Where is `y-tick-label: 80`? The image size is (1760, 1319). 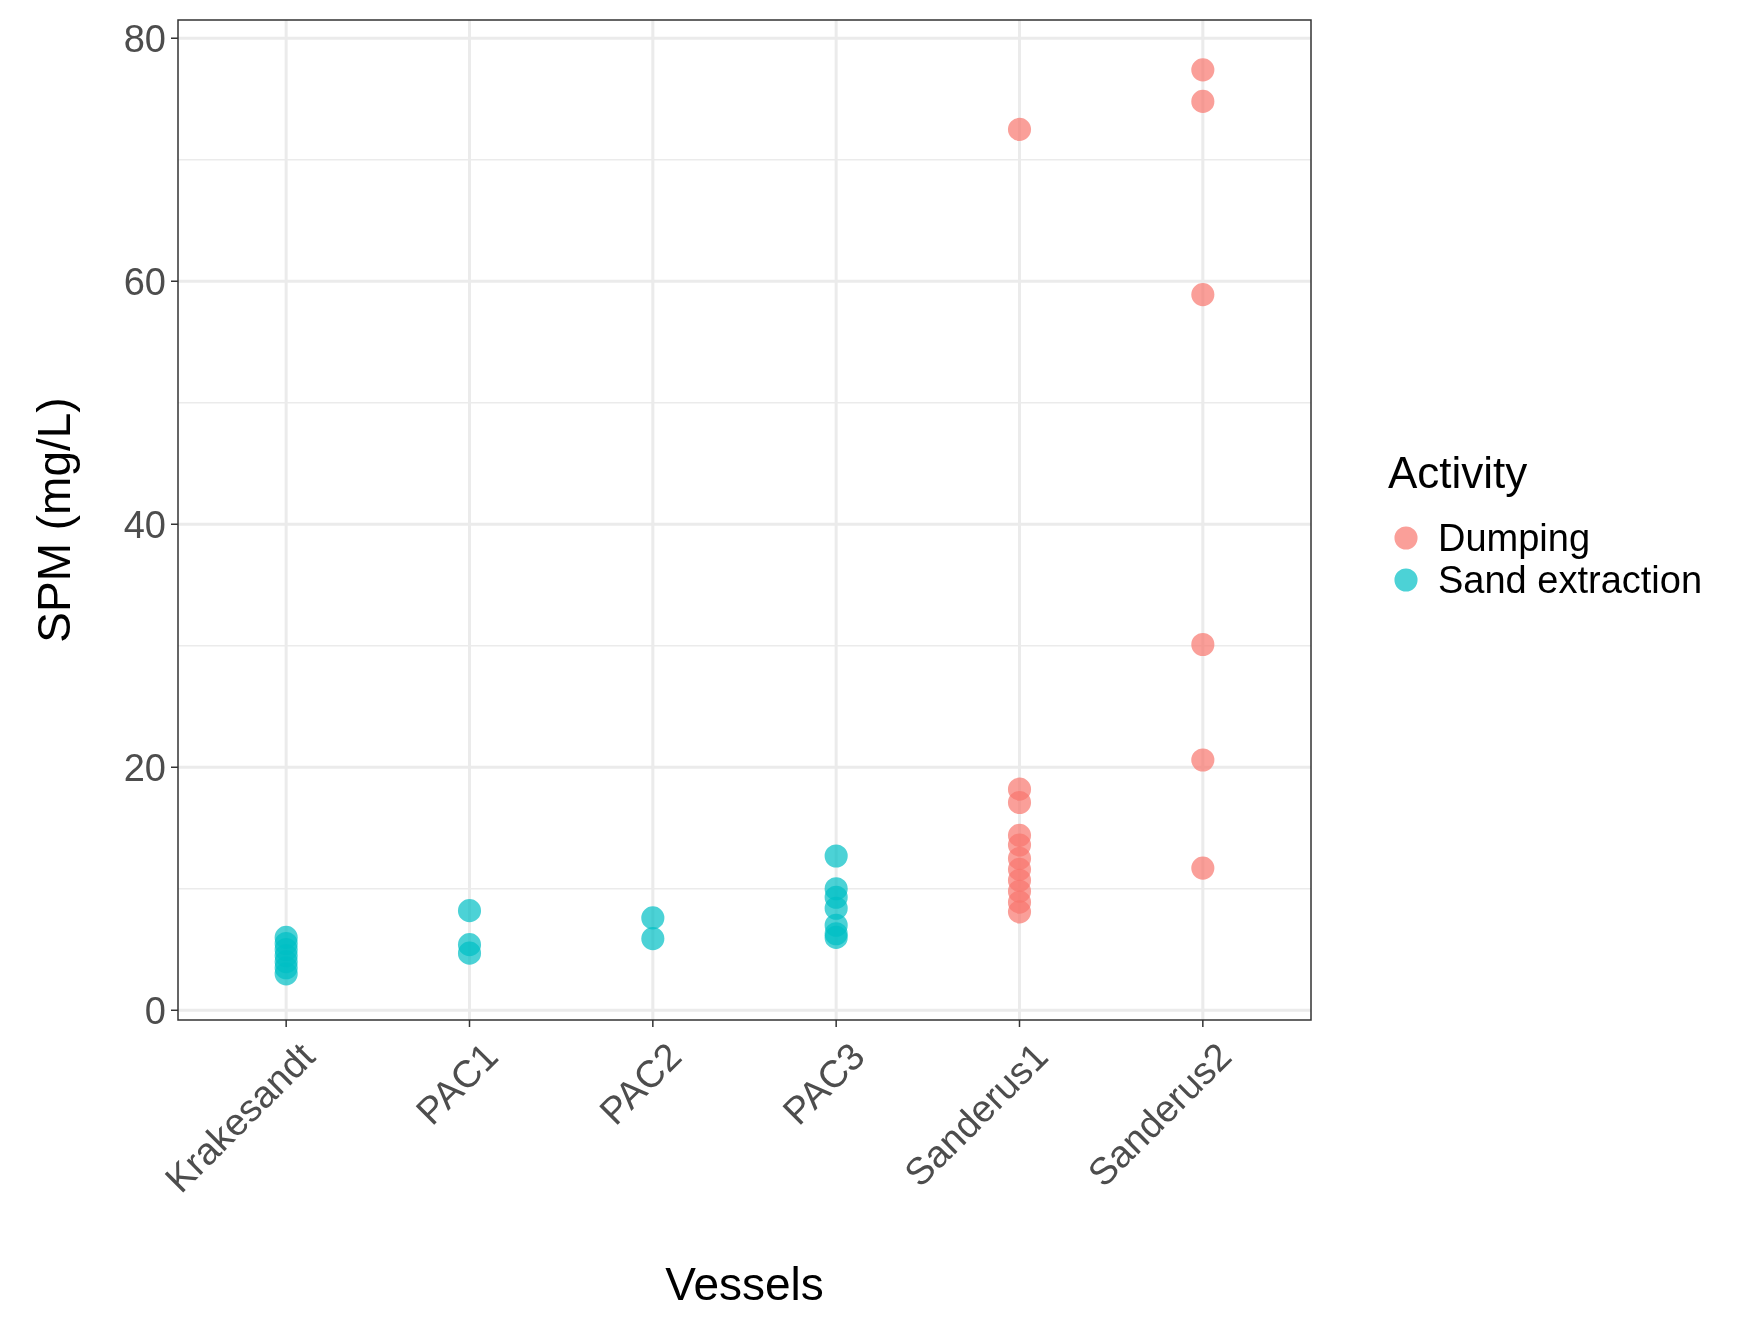 y-tick-label: 80 is located at coordinates (144, 38).